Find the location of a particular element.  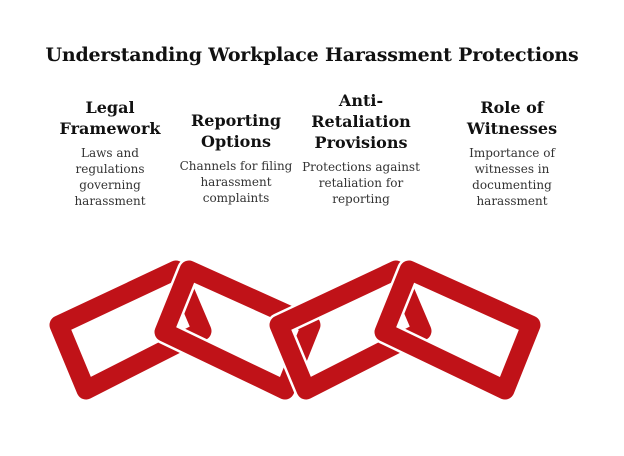

column-heading: Legal Framework is located at coordinates (110, 118).